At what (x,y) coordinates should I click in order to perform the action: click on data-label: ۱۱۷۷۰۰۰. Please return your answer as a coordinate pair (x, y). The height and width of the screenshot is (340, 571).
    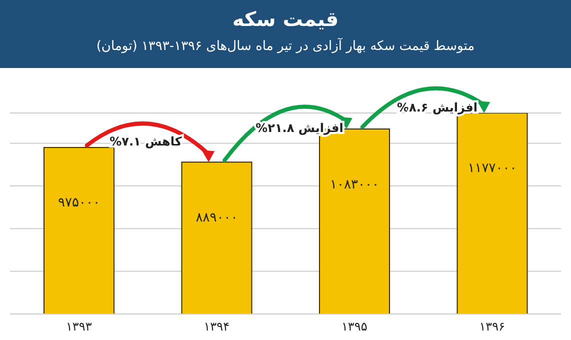
    Looking at the image, I should click on (492, 168).